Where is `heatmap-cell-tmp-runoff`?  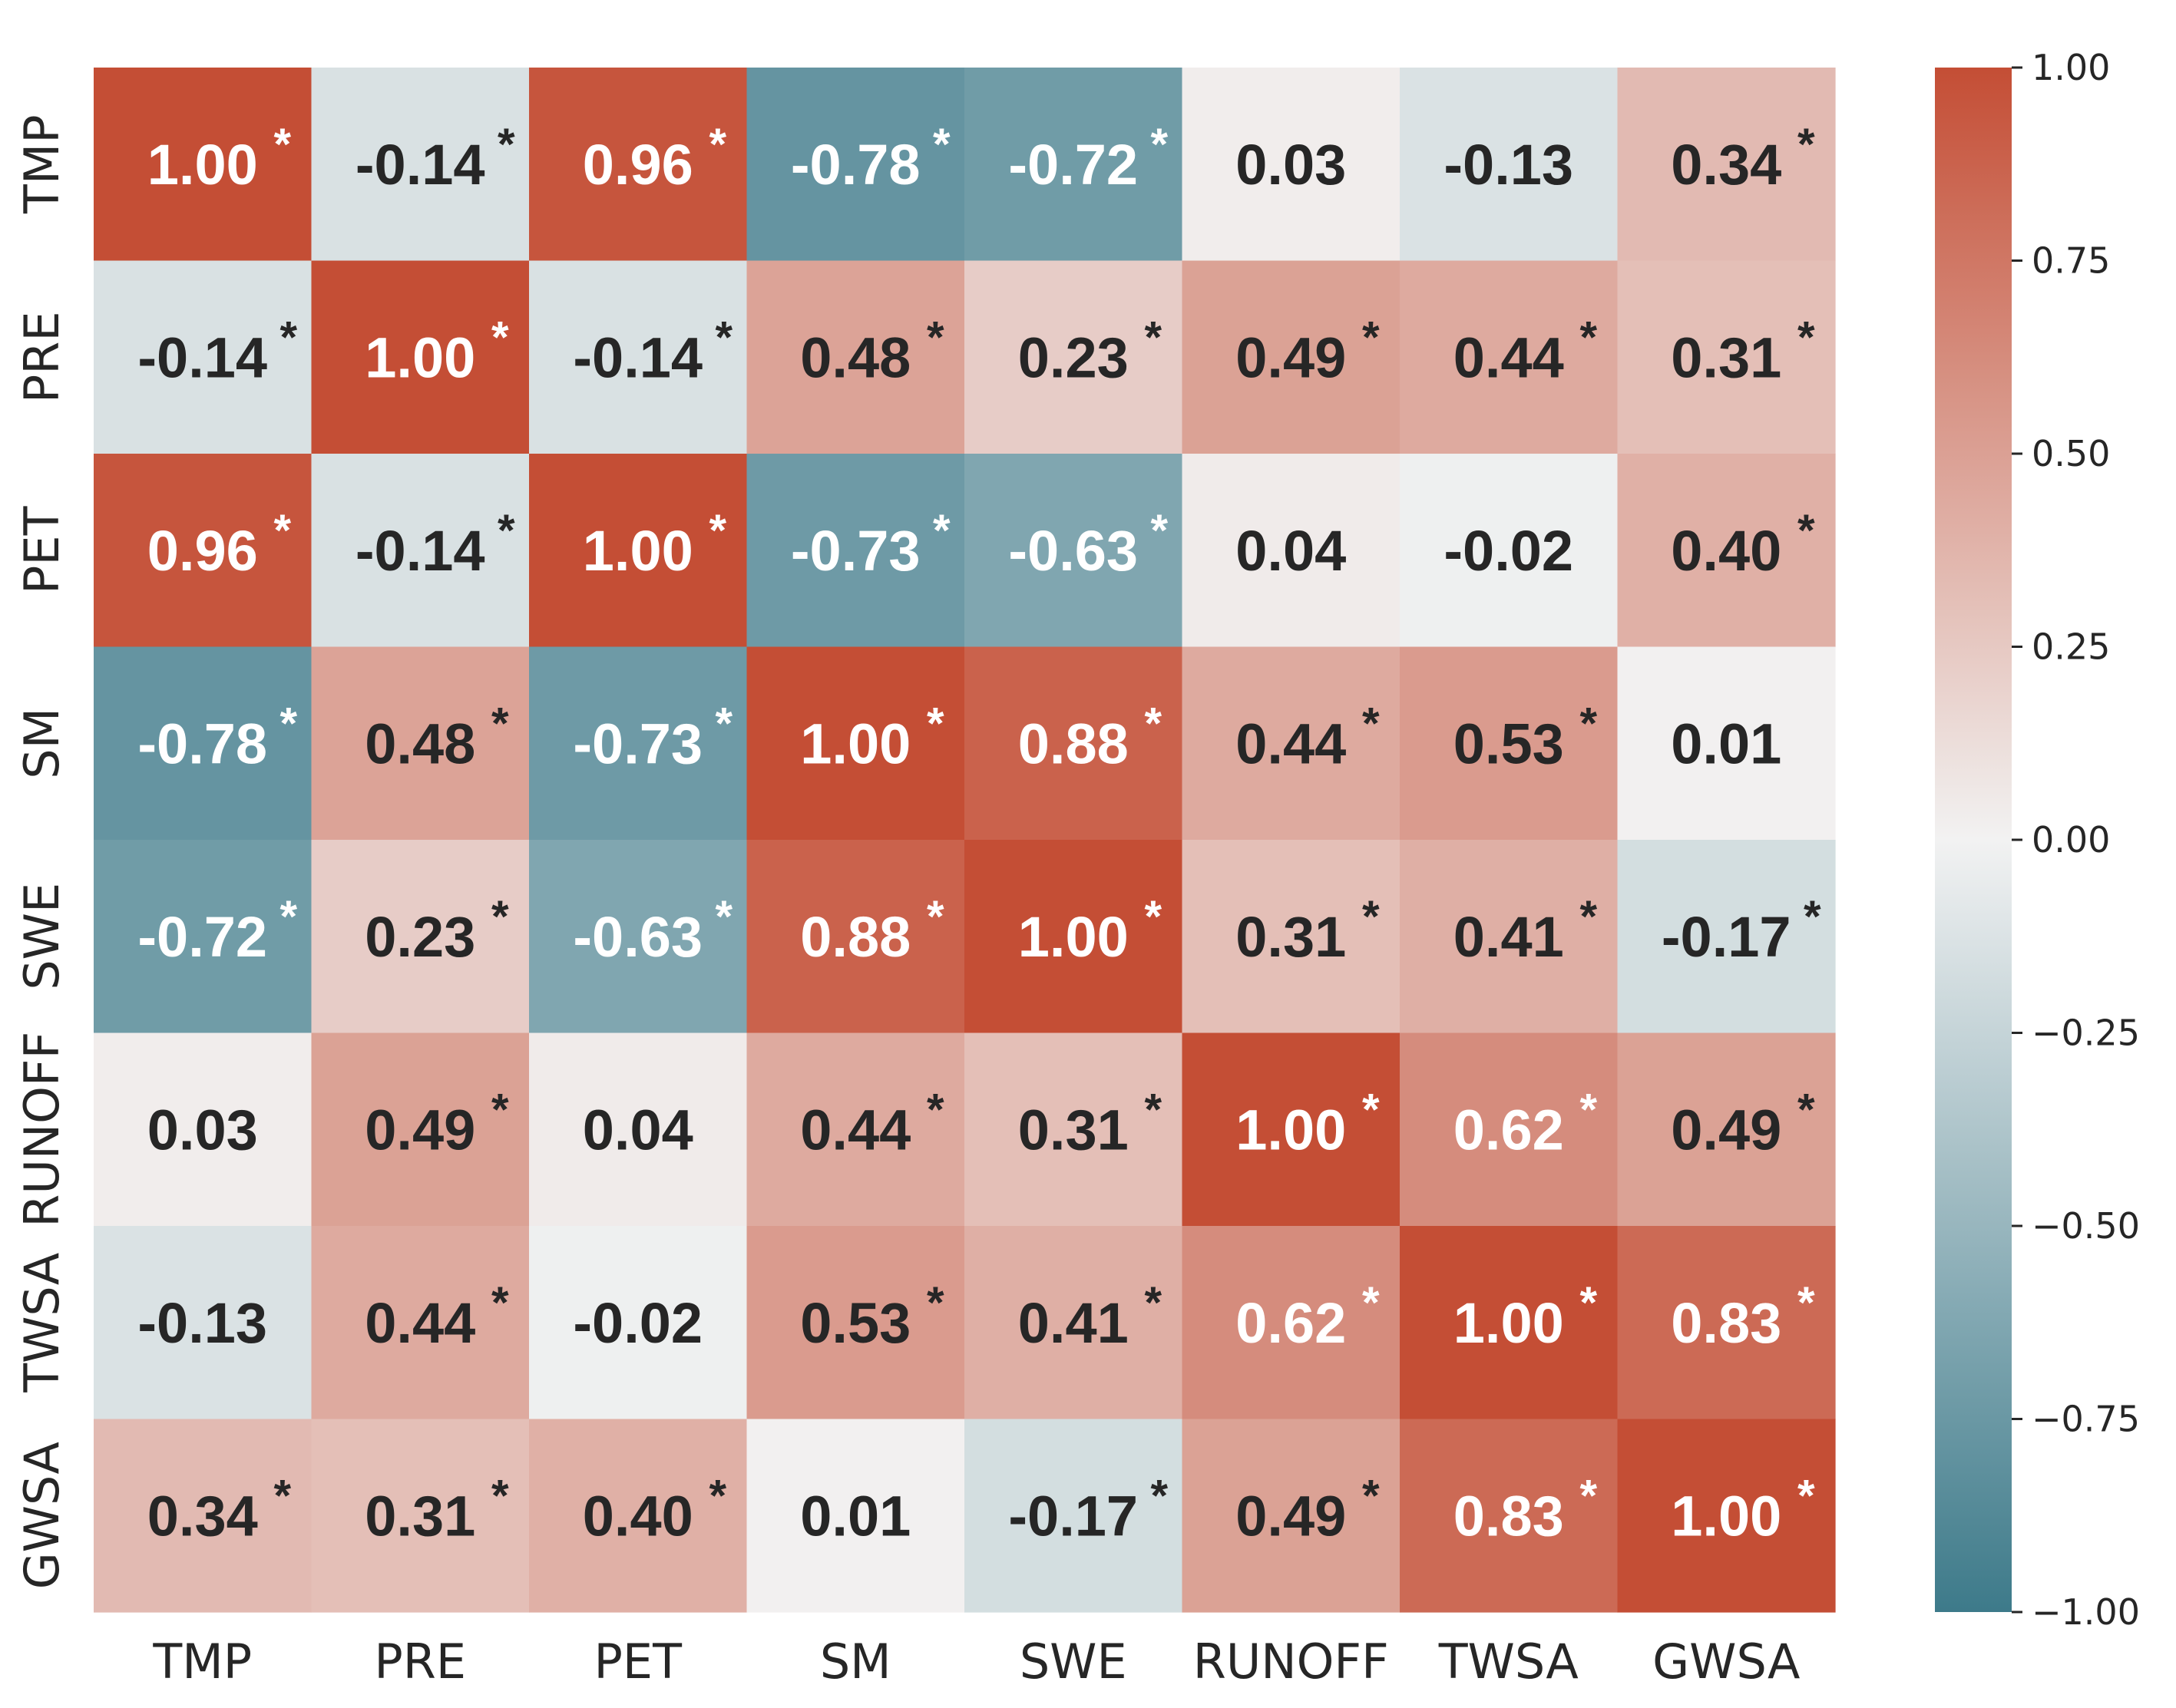 heatmap-cell-tmp-runoff is located at coordinates (1292, 165).